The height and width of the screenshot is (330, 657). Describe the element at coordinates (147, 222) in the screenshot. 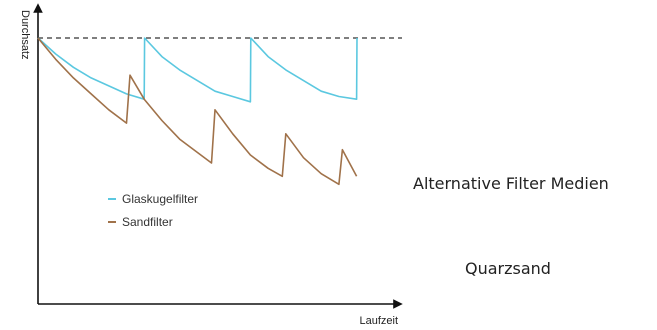

I see `legend-label-sandfilter: Sandfilter` at that location.